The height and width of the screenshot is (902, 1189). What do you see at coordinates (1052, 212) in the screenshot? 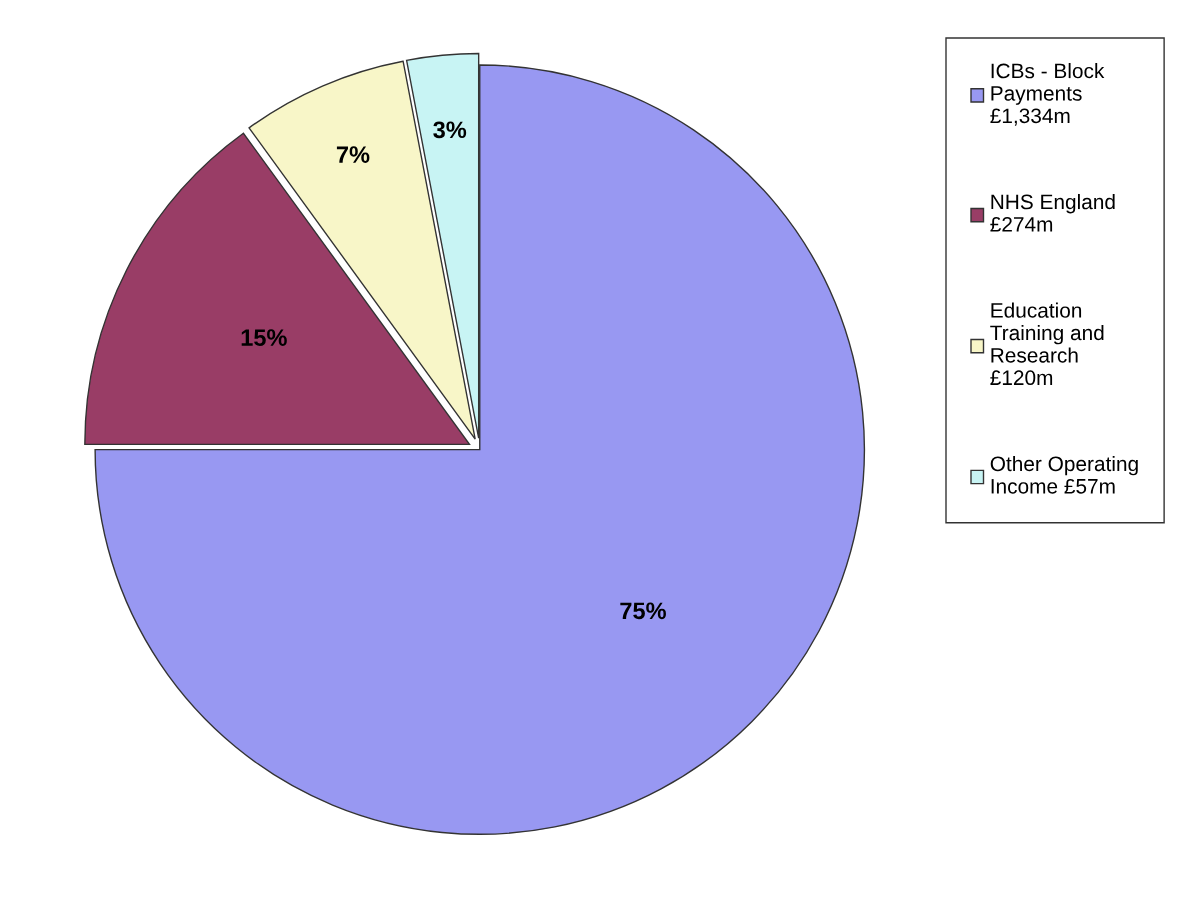
I see `legend-label: NHS England £274m` at bounding box center [1052, 212].